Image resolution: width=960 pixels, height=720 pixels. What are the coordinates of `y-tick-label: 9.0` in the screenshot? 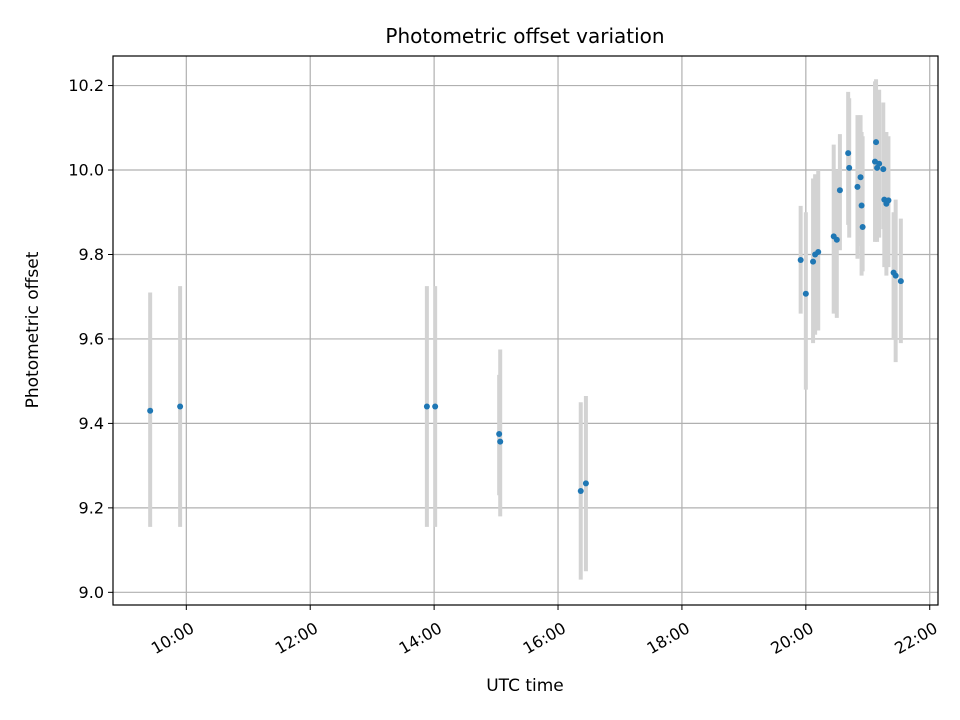 It's located at (91, 592).